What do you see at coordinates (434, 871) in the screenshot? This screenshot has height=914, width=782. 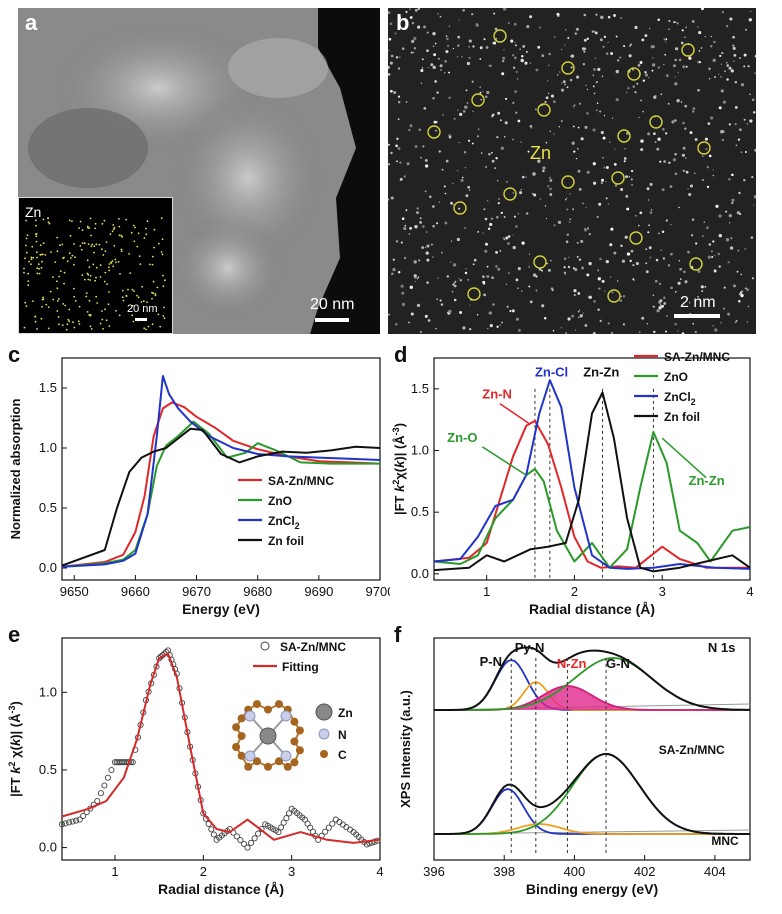 I see `x-tick-label: 396` at bounding box center [434, 871].